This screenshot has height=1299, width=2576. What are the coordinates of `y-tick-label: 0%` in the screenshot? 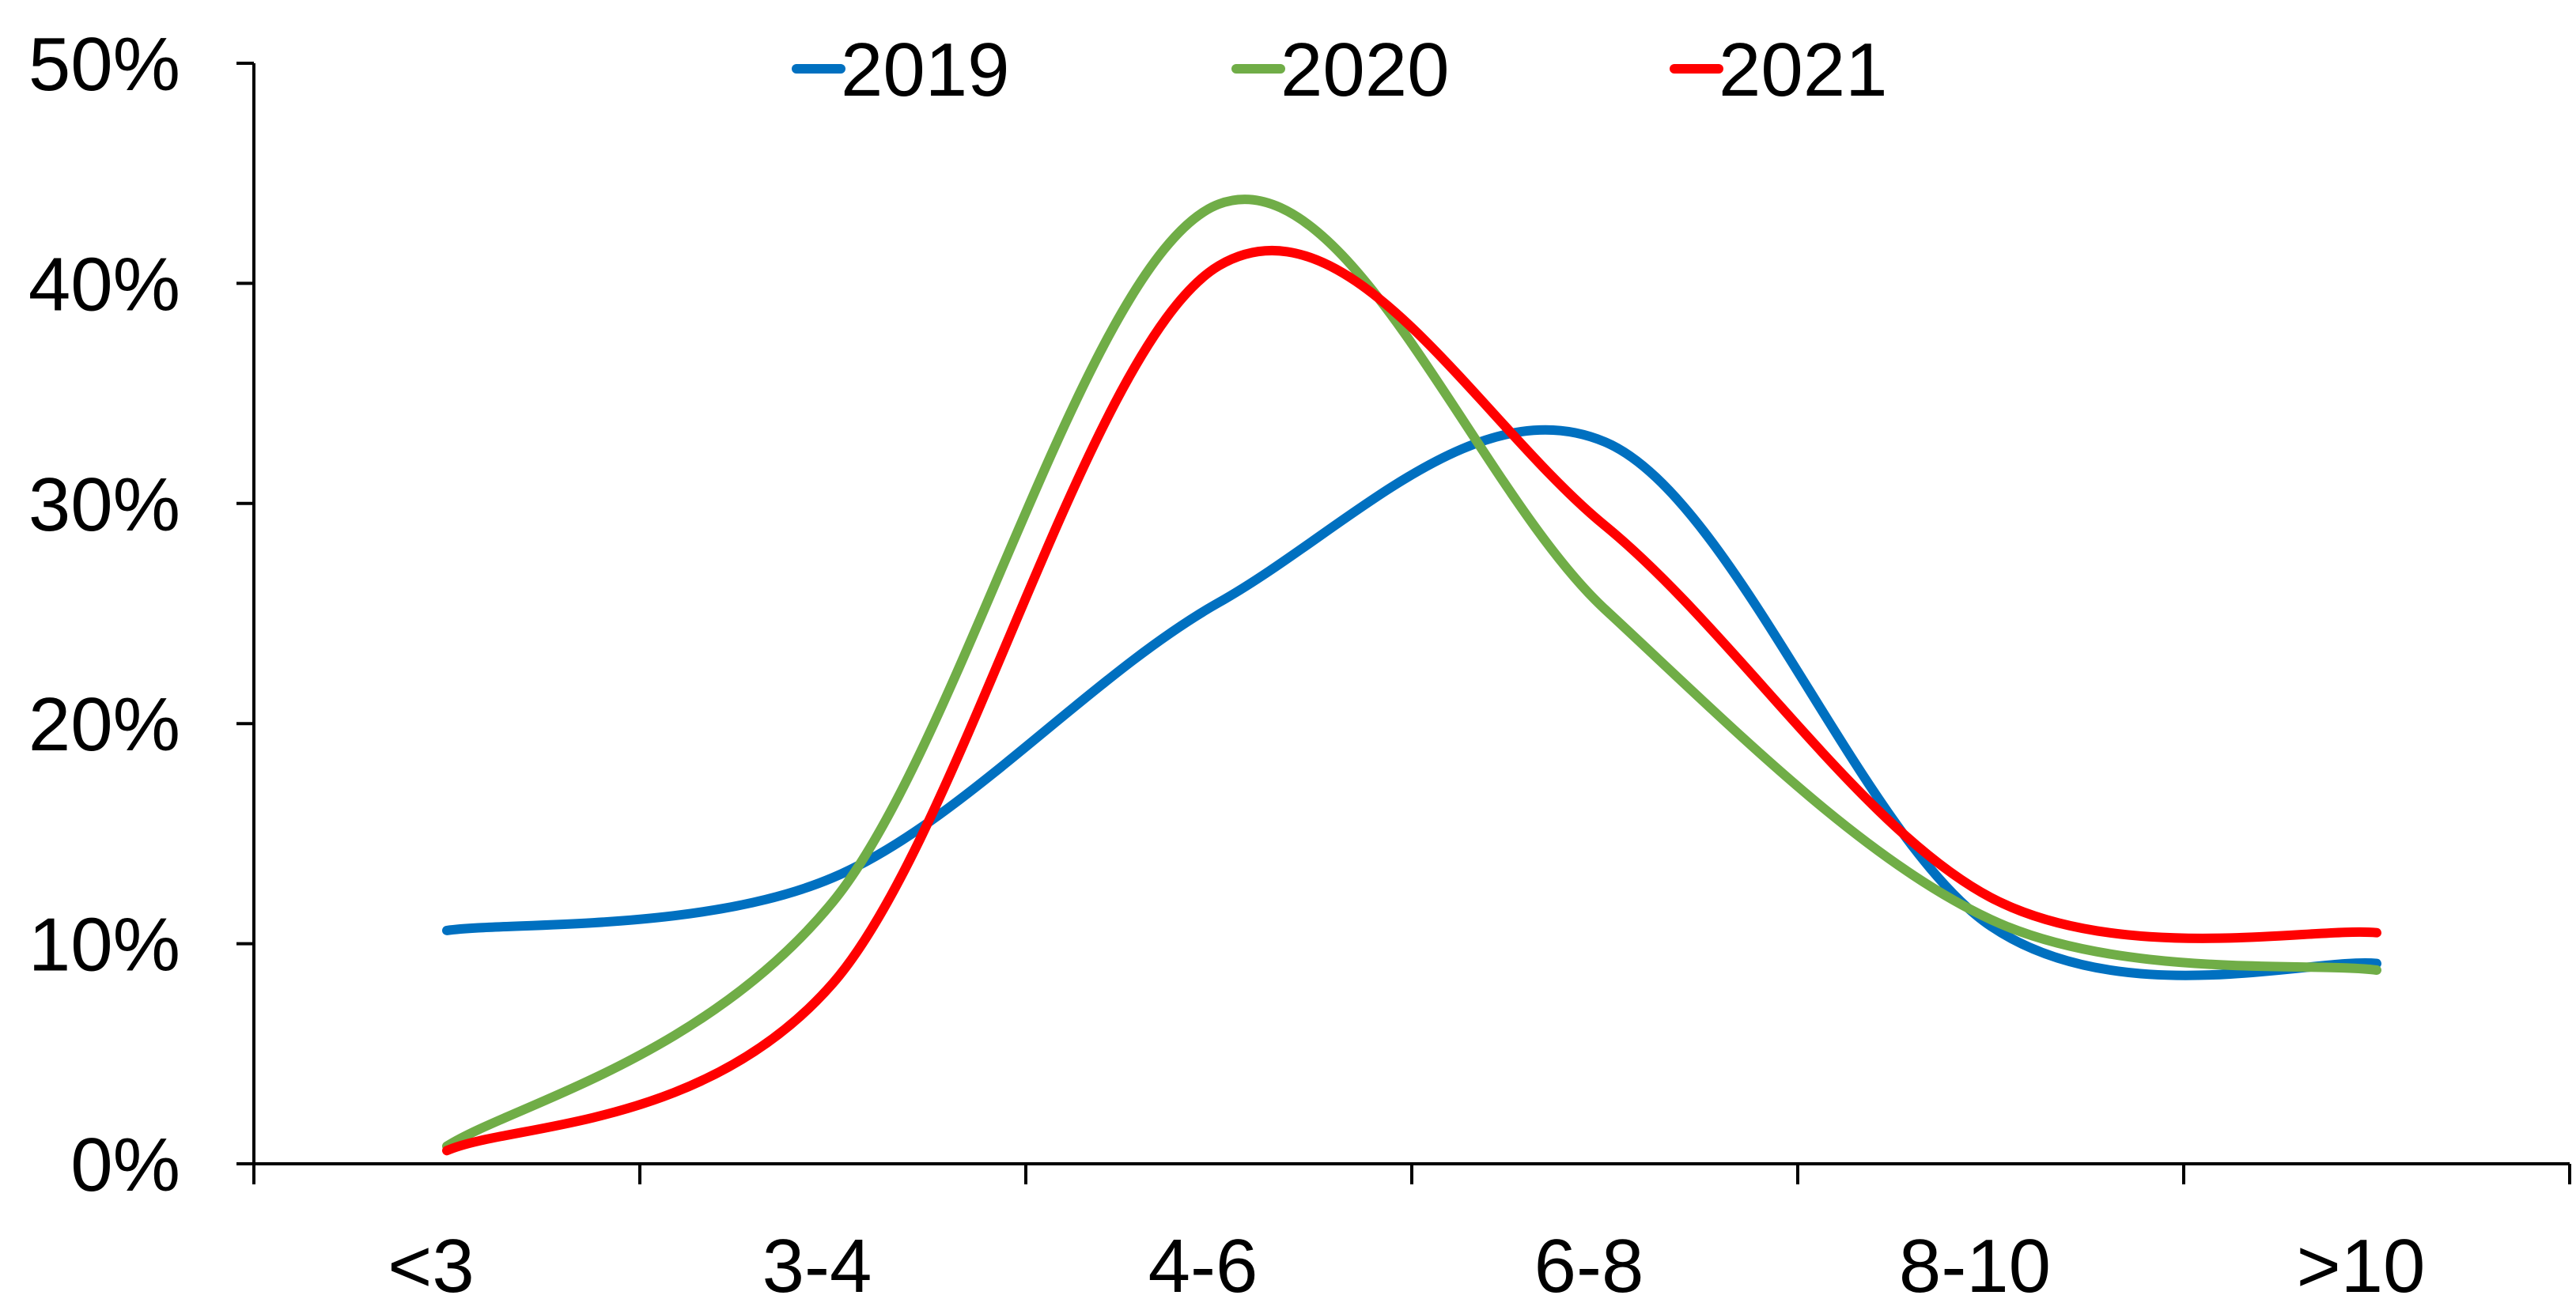 It's located at (125, 1165).